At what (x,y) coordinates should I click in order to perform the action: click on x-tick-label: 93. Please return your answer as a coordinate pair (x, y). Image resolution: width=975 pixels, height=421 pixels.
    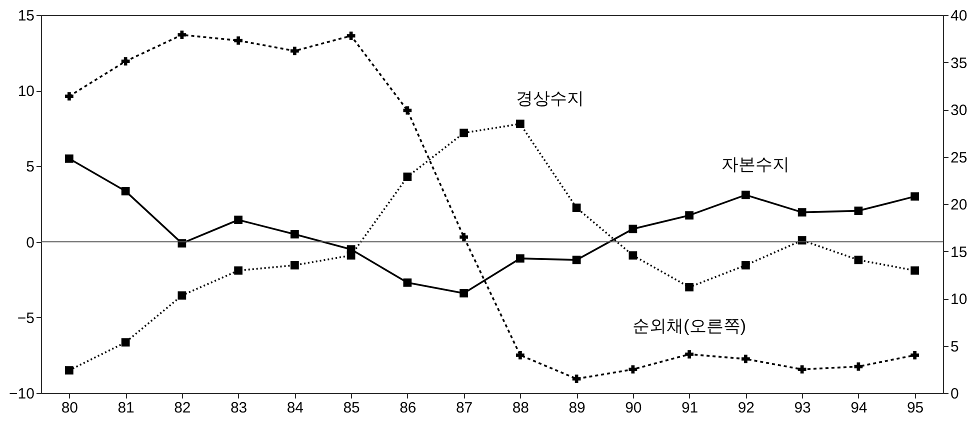
    Looking at the image, I should click on (802, 408).